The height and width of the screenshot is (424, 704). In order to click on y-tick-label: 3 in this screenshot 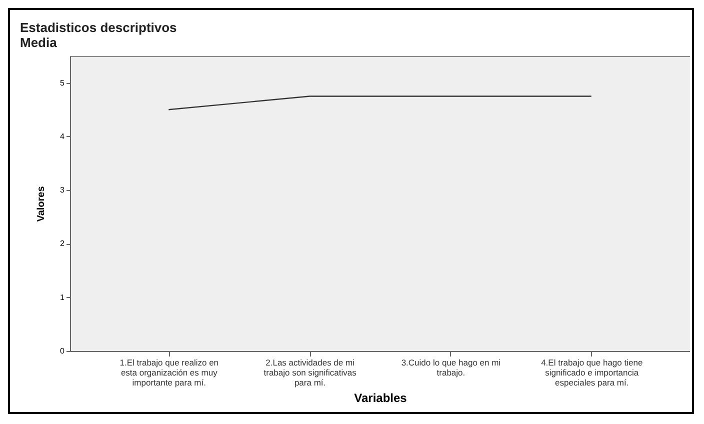, I will do `click(63, 190)`.